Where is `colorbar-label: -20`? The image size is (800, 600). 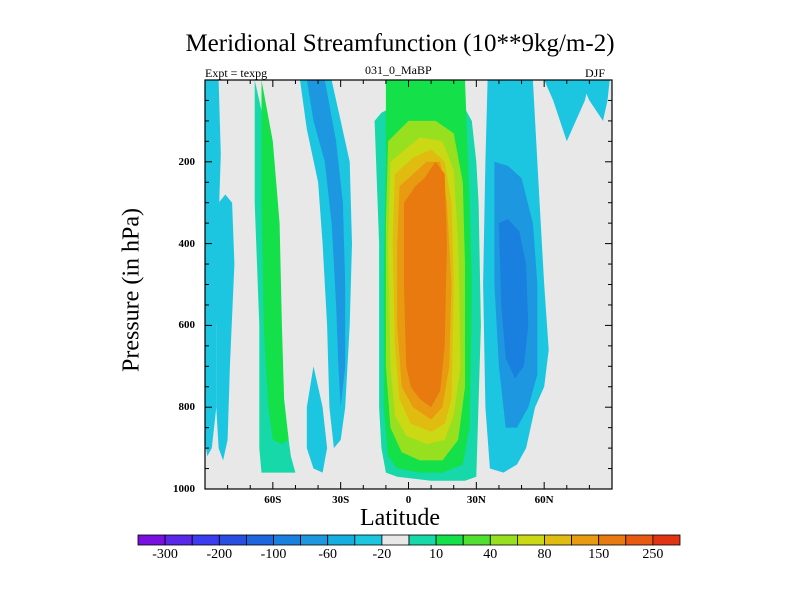
colorbar-label: -20 is located at coordinates (382, 554).